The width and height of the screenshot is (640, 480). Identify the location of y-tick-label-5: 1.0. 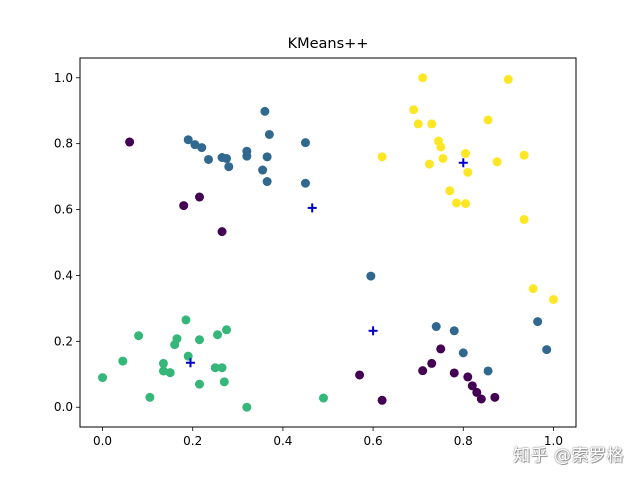
(63, 78).